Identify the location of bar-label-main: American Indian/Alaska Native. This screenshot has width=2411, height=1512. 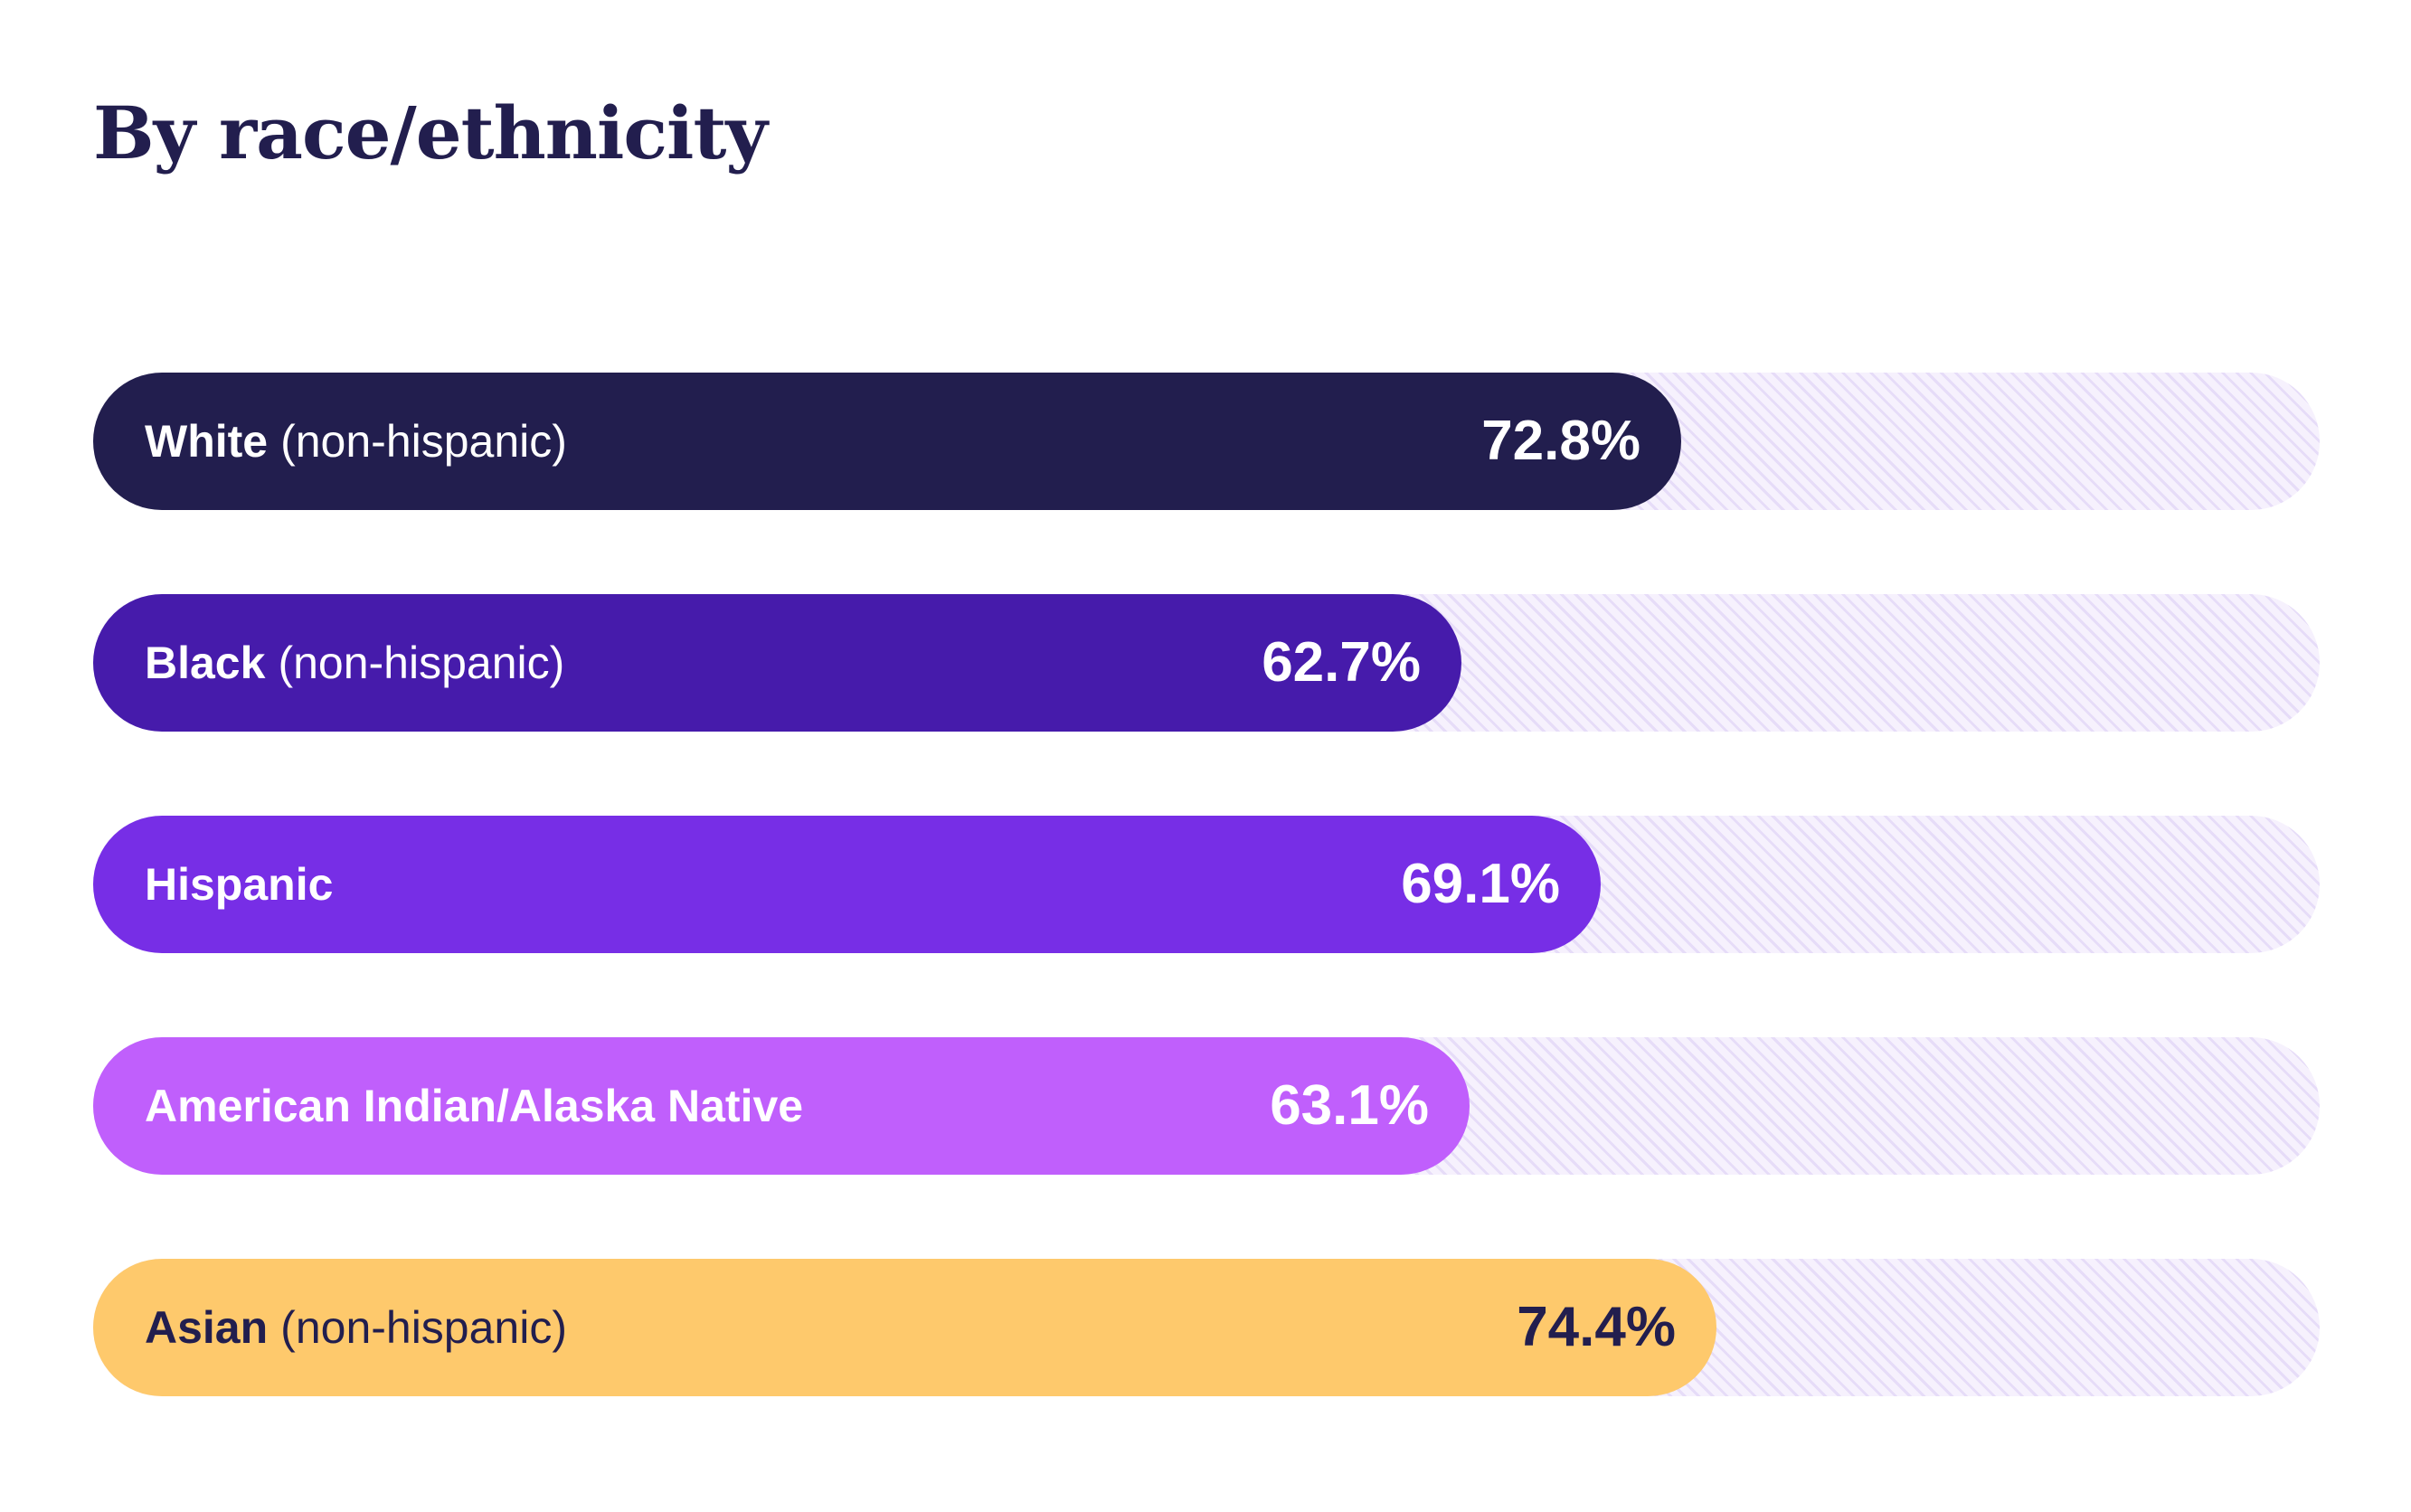
(475, 1106).